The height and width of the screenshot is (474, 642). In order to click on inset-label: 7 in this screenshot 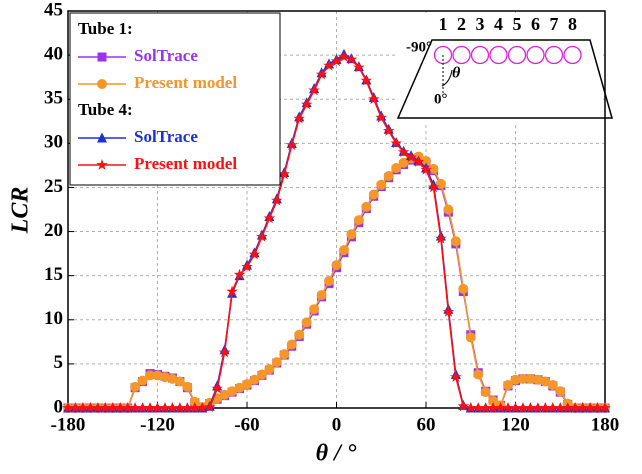, I will do `click(554, 24)`.